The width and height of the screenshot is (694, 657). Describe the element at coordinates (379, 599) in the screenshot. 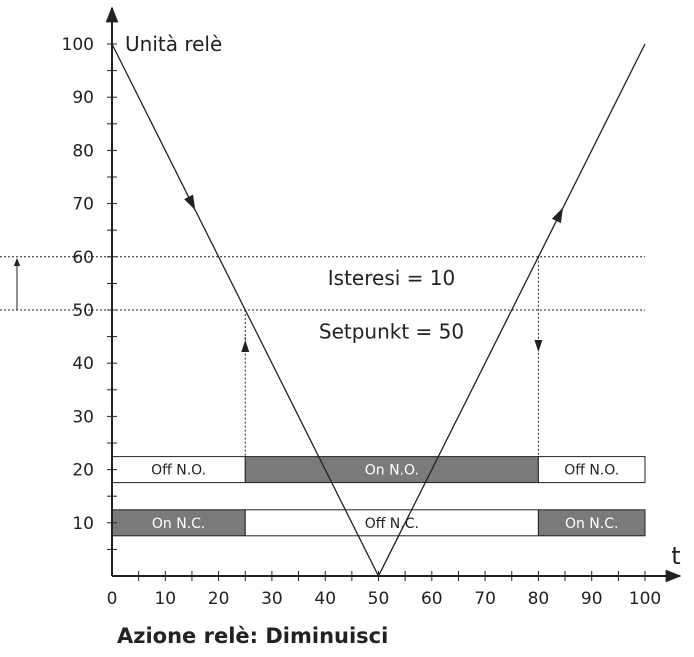

I see `x-tick-label: 50` at that location.